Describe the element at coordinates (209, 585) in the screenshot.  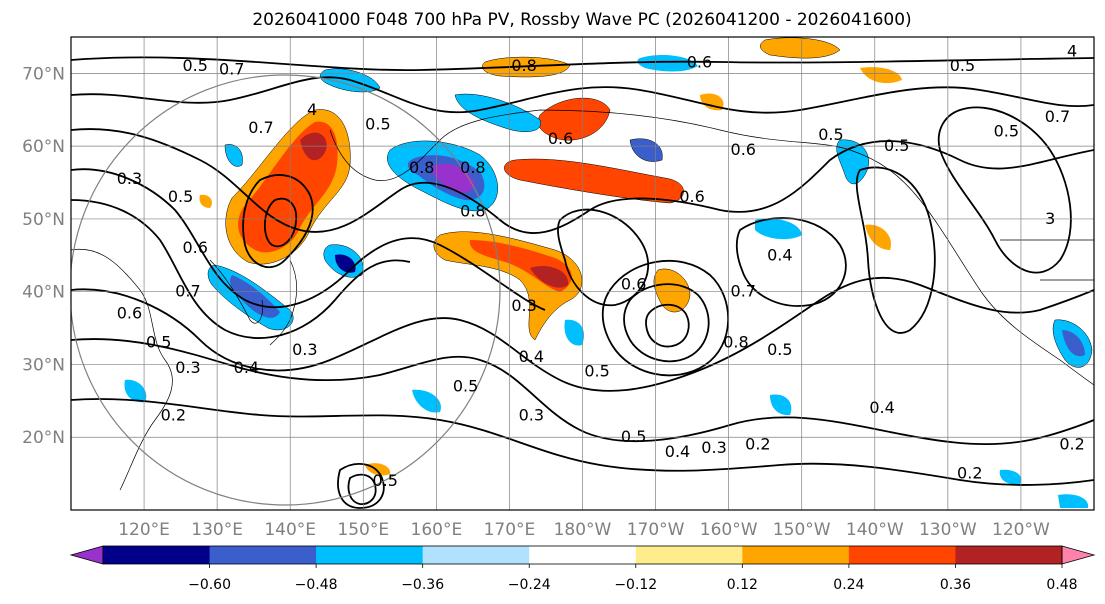
I see `colorbar-tick-label: −0.60` at that location.